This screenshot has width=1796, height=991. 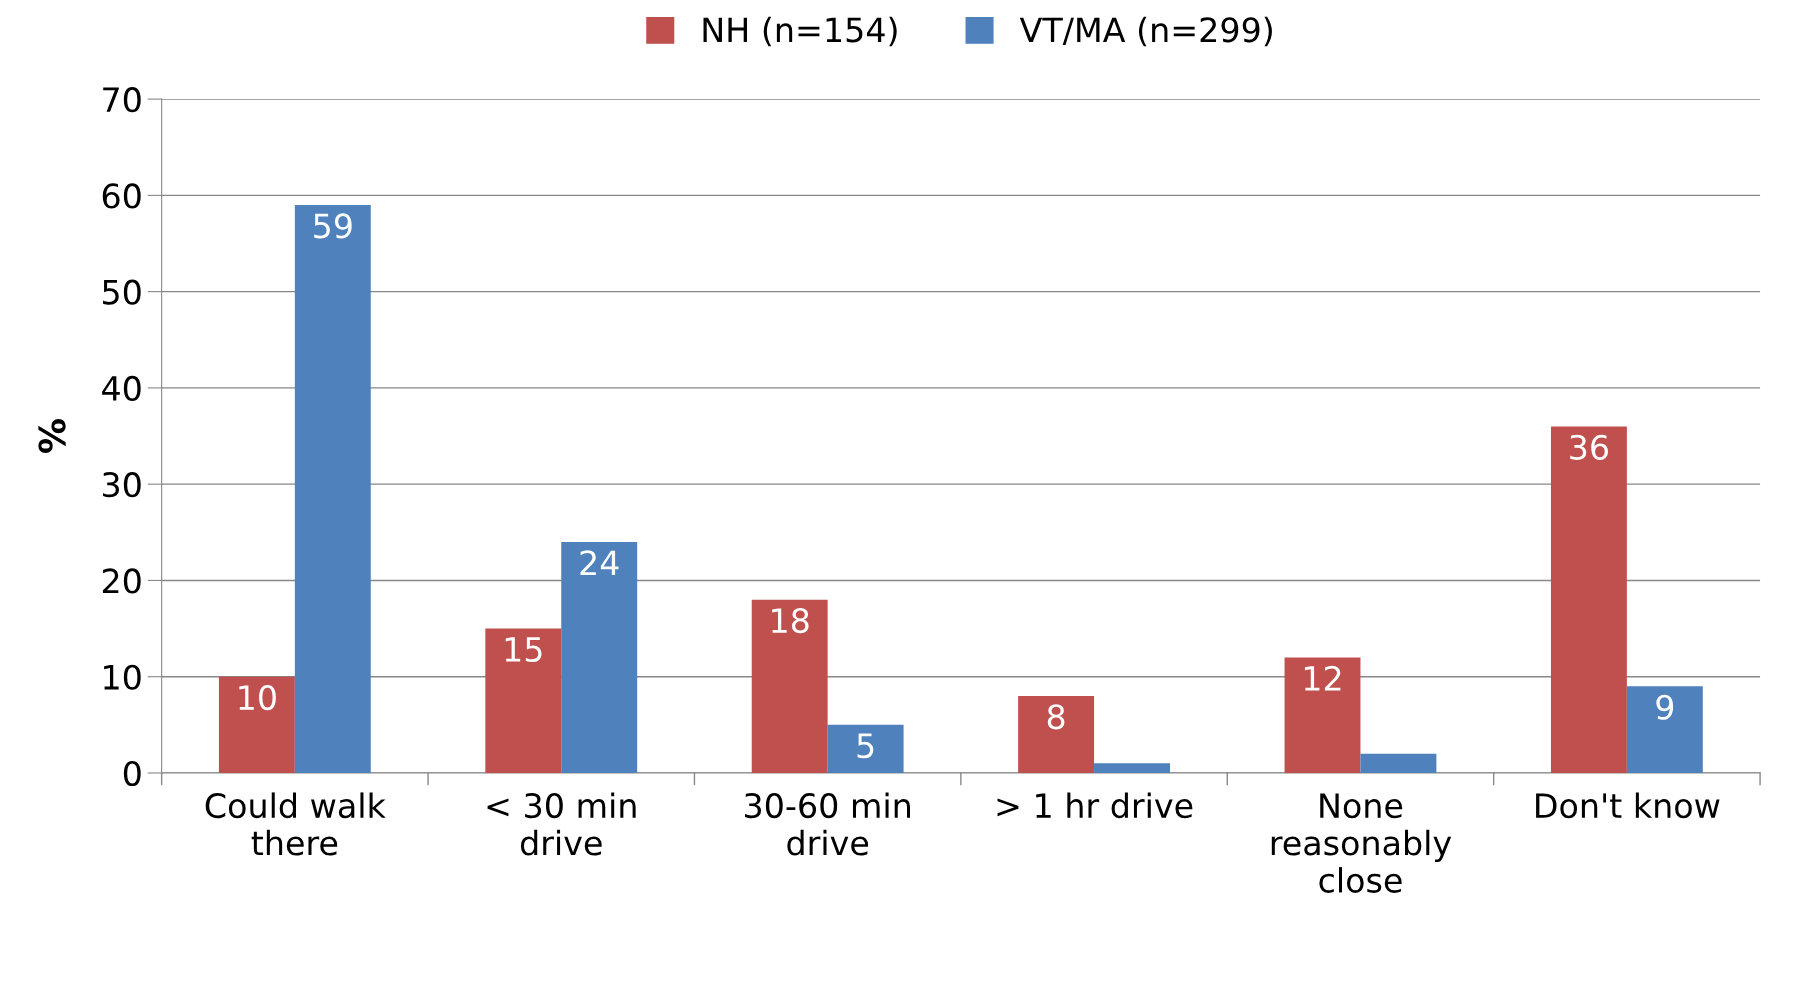 What do you see at coordinates (790, 620) in the screenshot?
I see `data-label: 18` at bounding box center [790, 620].